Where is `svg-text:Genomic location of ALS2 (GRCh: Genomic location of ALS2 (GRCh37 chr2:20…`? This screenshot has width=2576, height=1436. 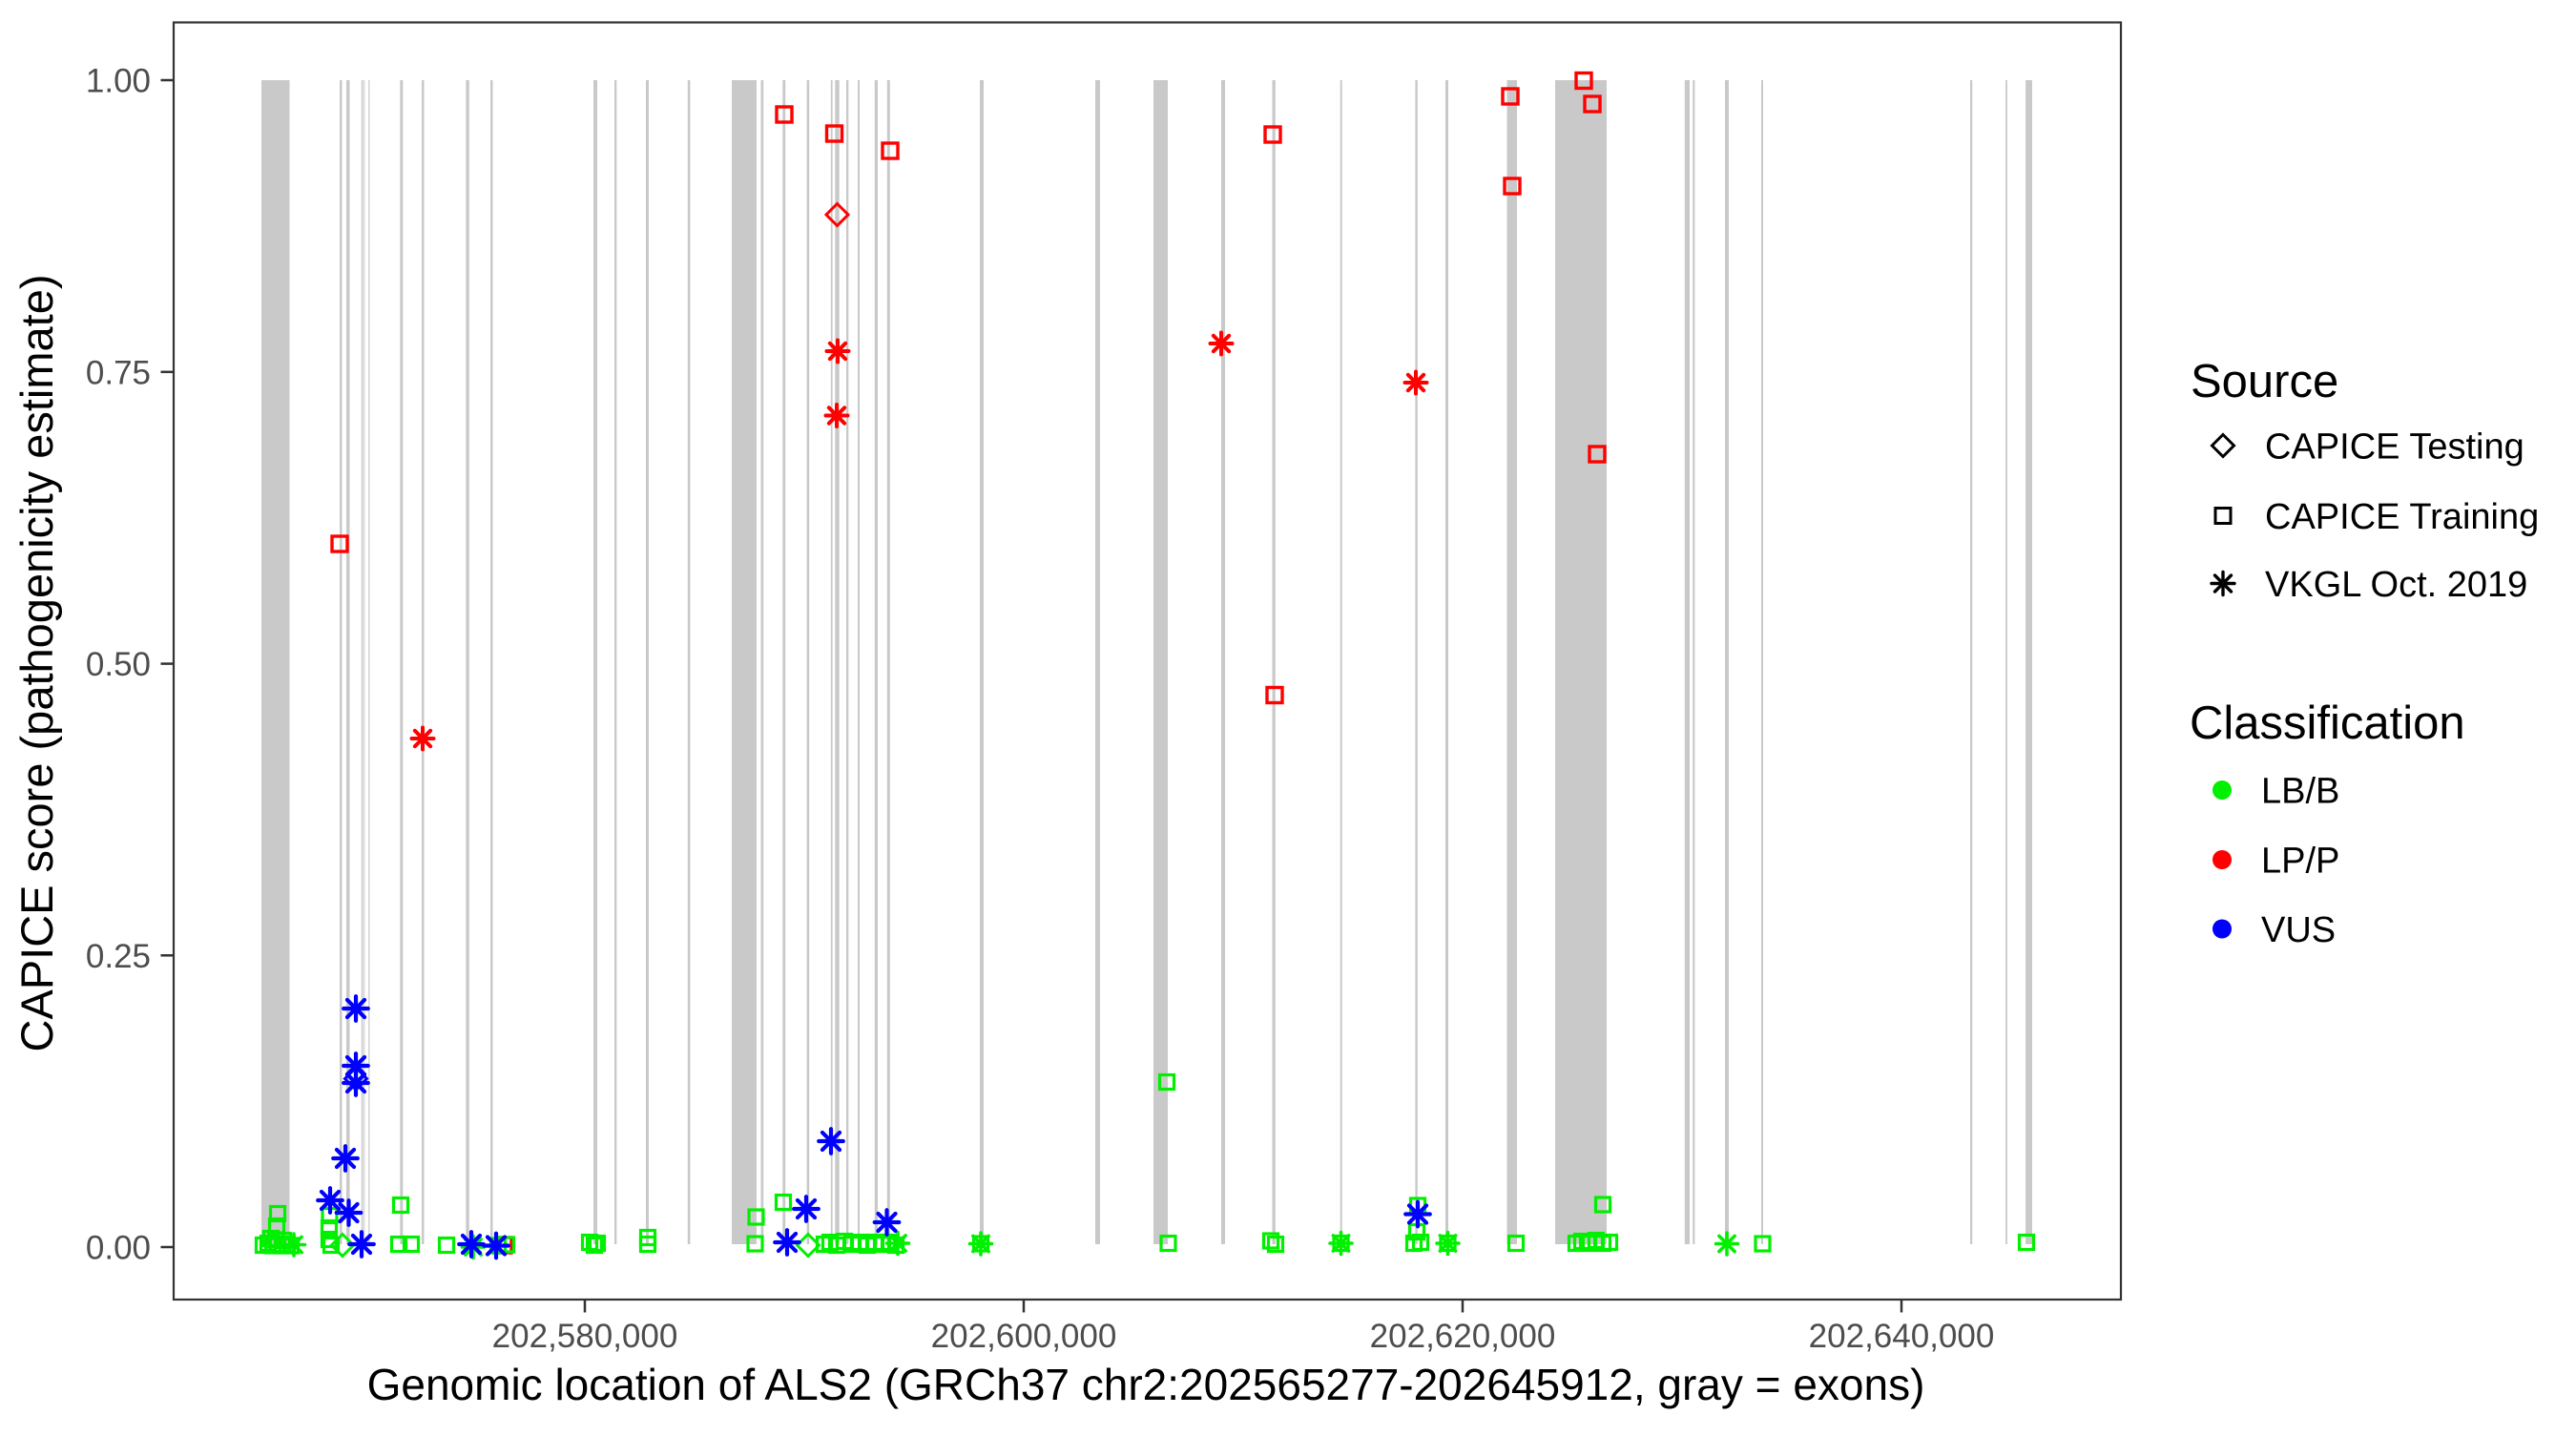 svg-text:Genomic location of ALS2 (GRCh: Genomic location of ALS2 (GRCh37 chr2:20… is located at coordinates (1146, 1384).